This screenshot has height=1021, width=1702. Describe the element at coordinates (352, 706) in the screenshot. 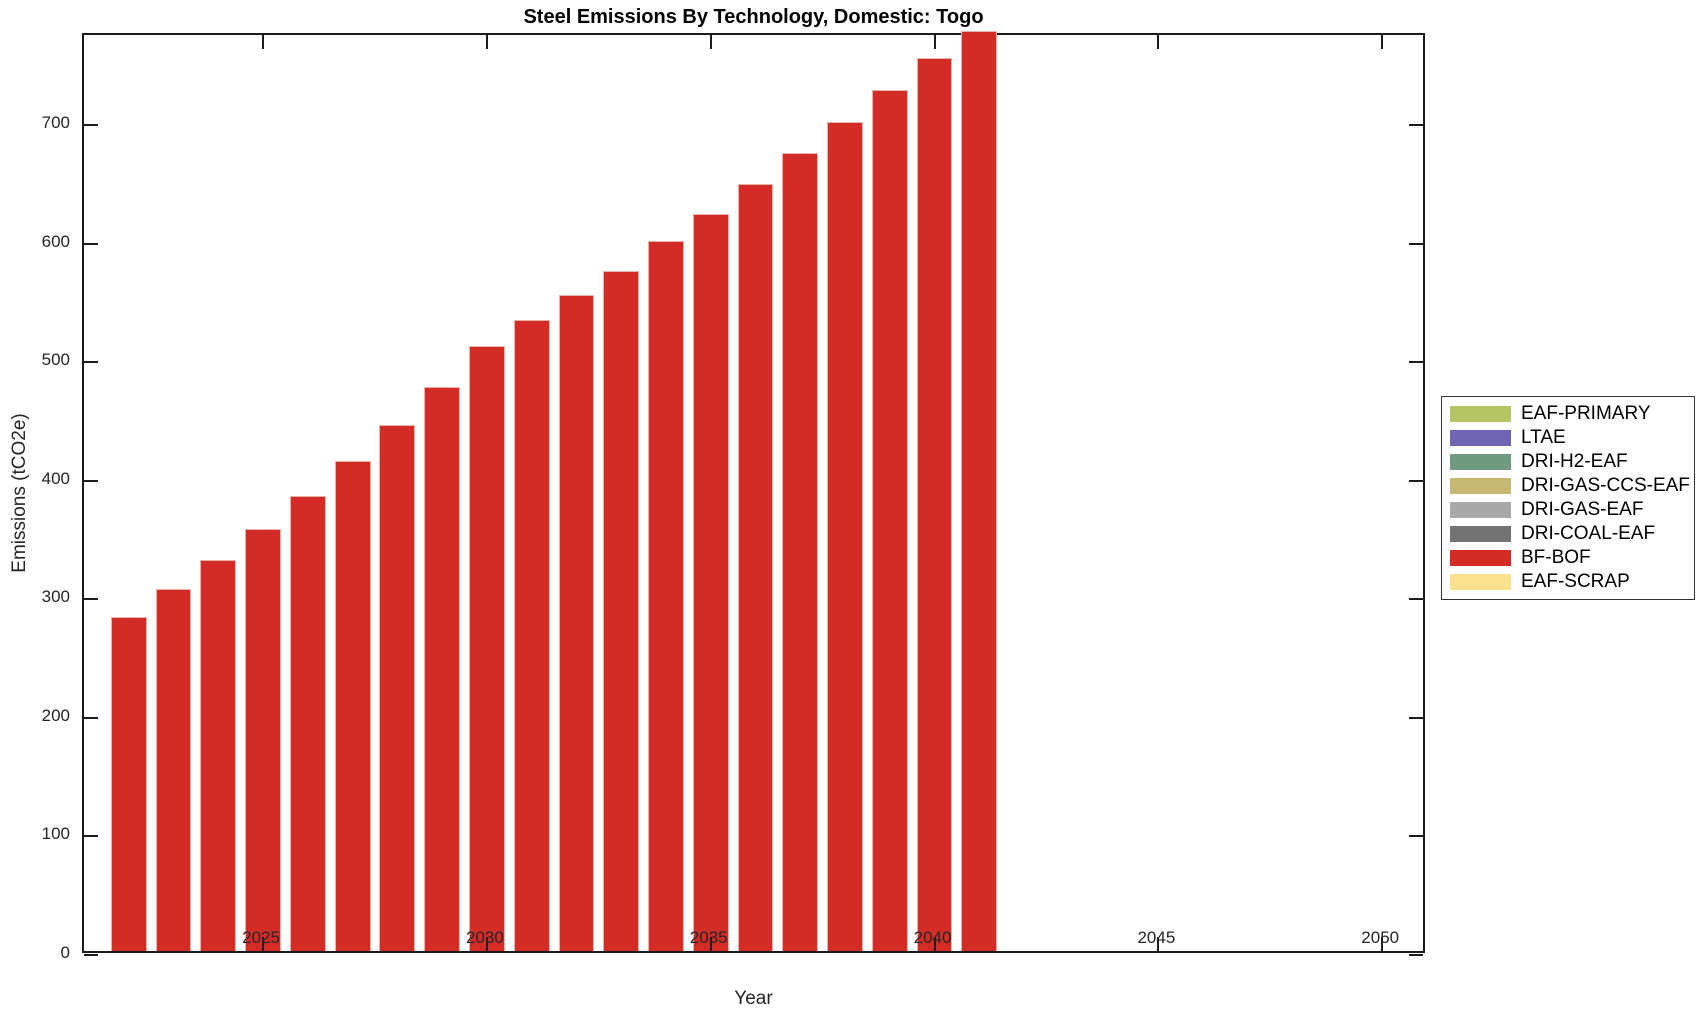

I see `bar-bf-bof-2027` at that location.